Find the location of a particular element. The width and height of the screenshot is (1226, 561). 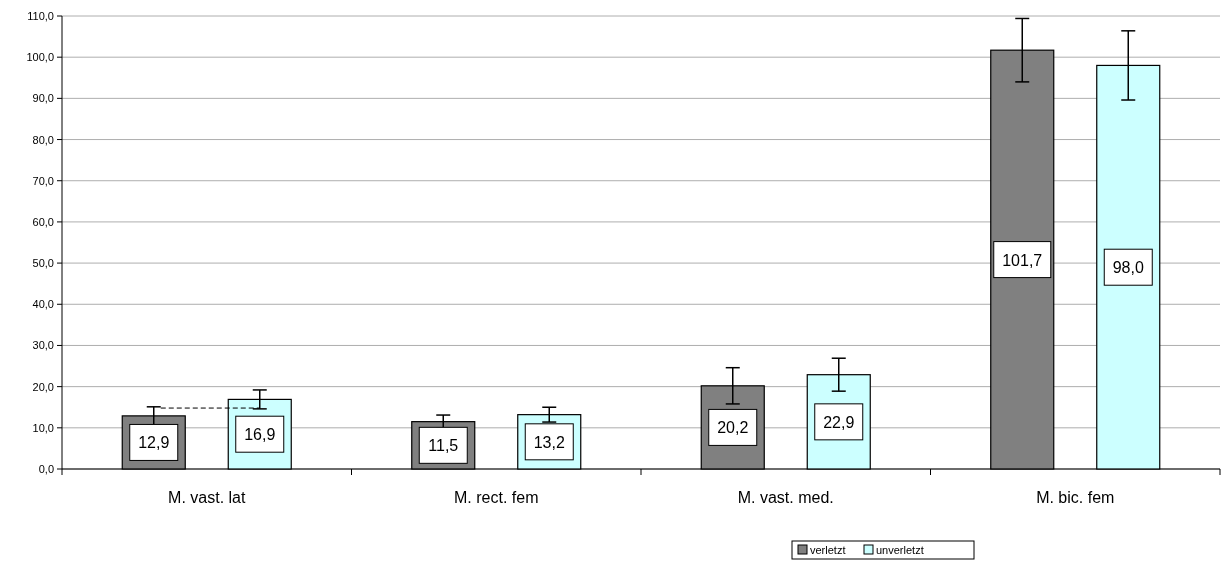

data-label: 20,2 is located at coordinates (733, 428).